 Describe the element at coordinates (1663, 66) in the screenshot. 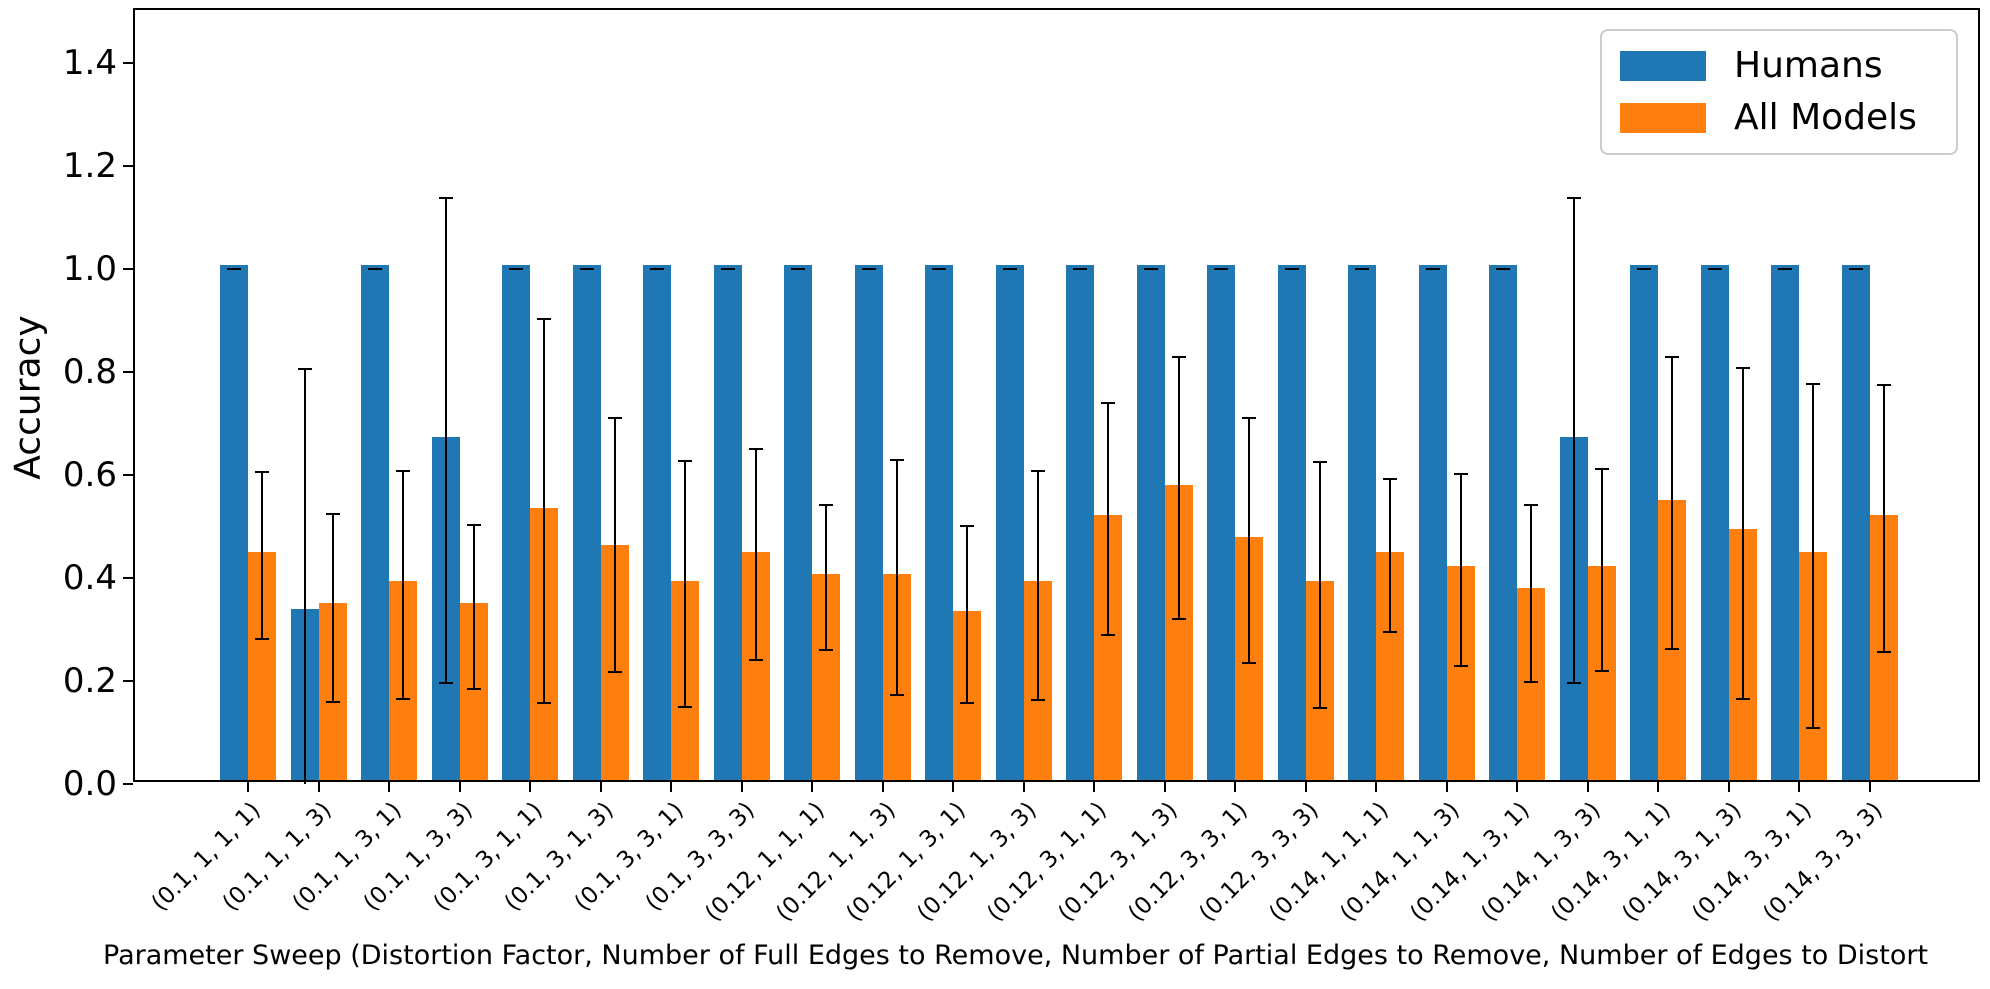

I see `legend-swatch-humans` at that location.